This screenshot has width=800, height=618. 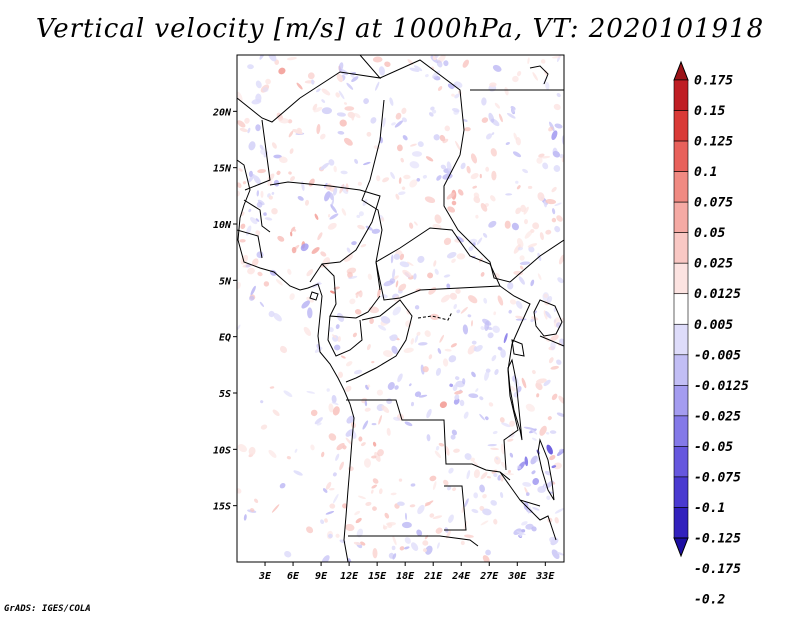 I want to click on colorbar-label: -0.2, so click(x=709, y=600).